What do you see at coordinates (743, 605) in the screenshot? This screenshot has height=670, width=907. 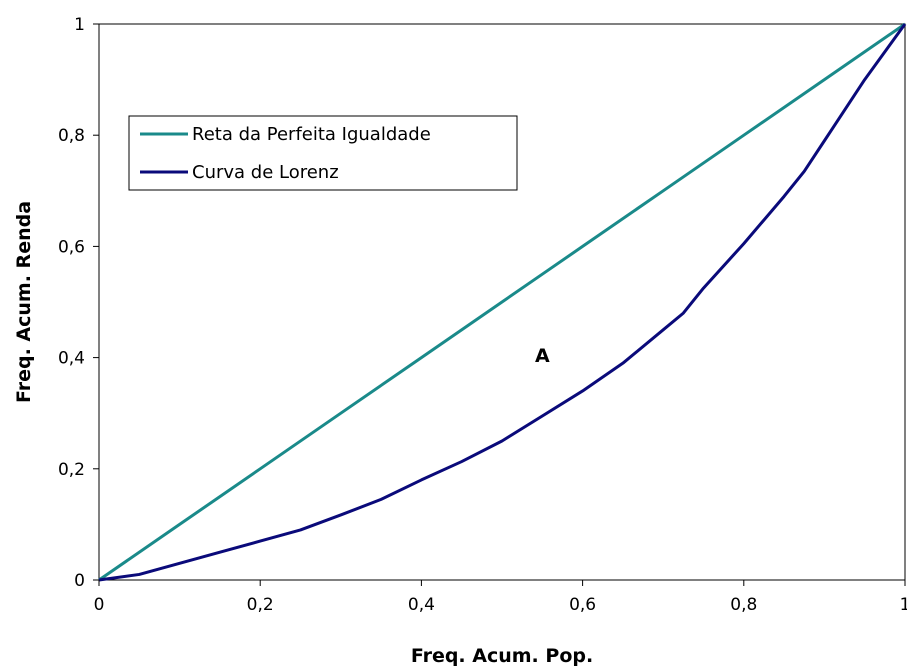 I see `x-tick-label: 0,8` at bounding box center [743, 605].